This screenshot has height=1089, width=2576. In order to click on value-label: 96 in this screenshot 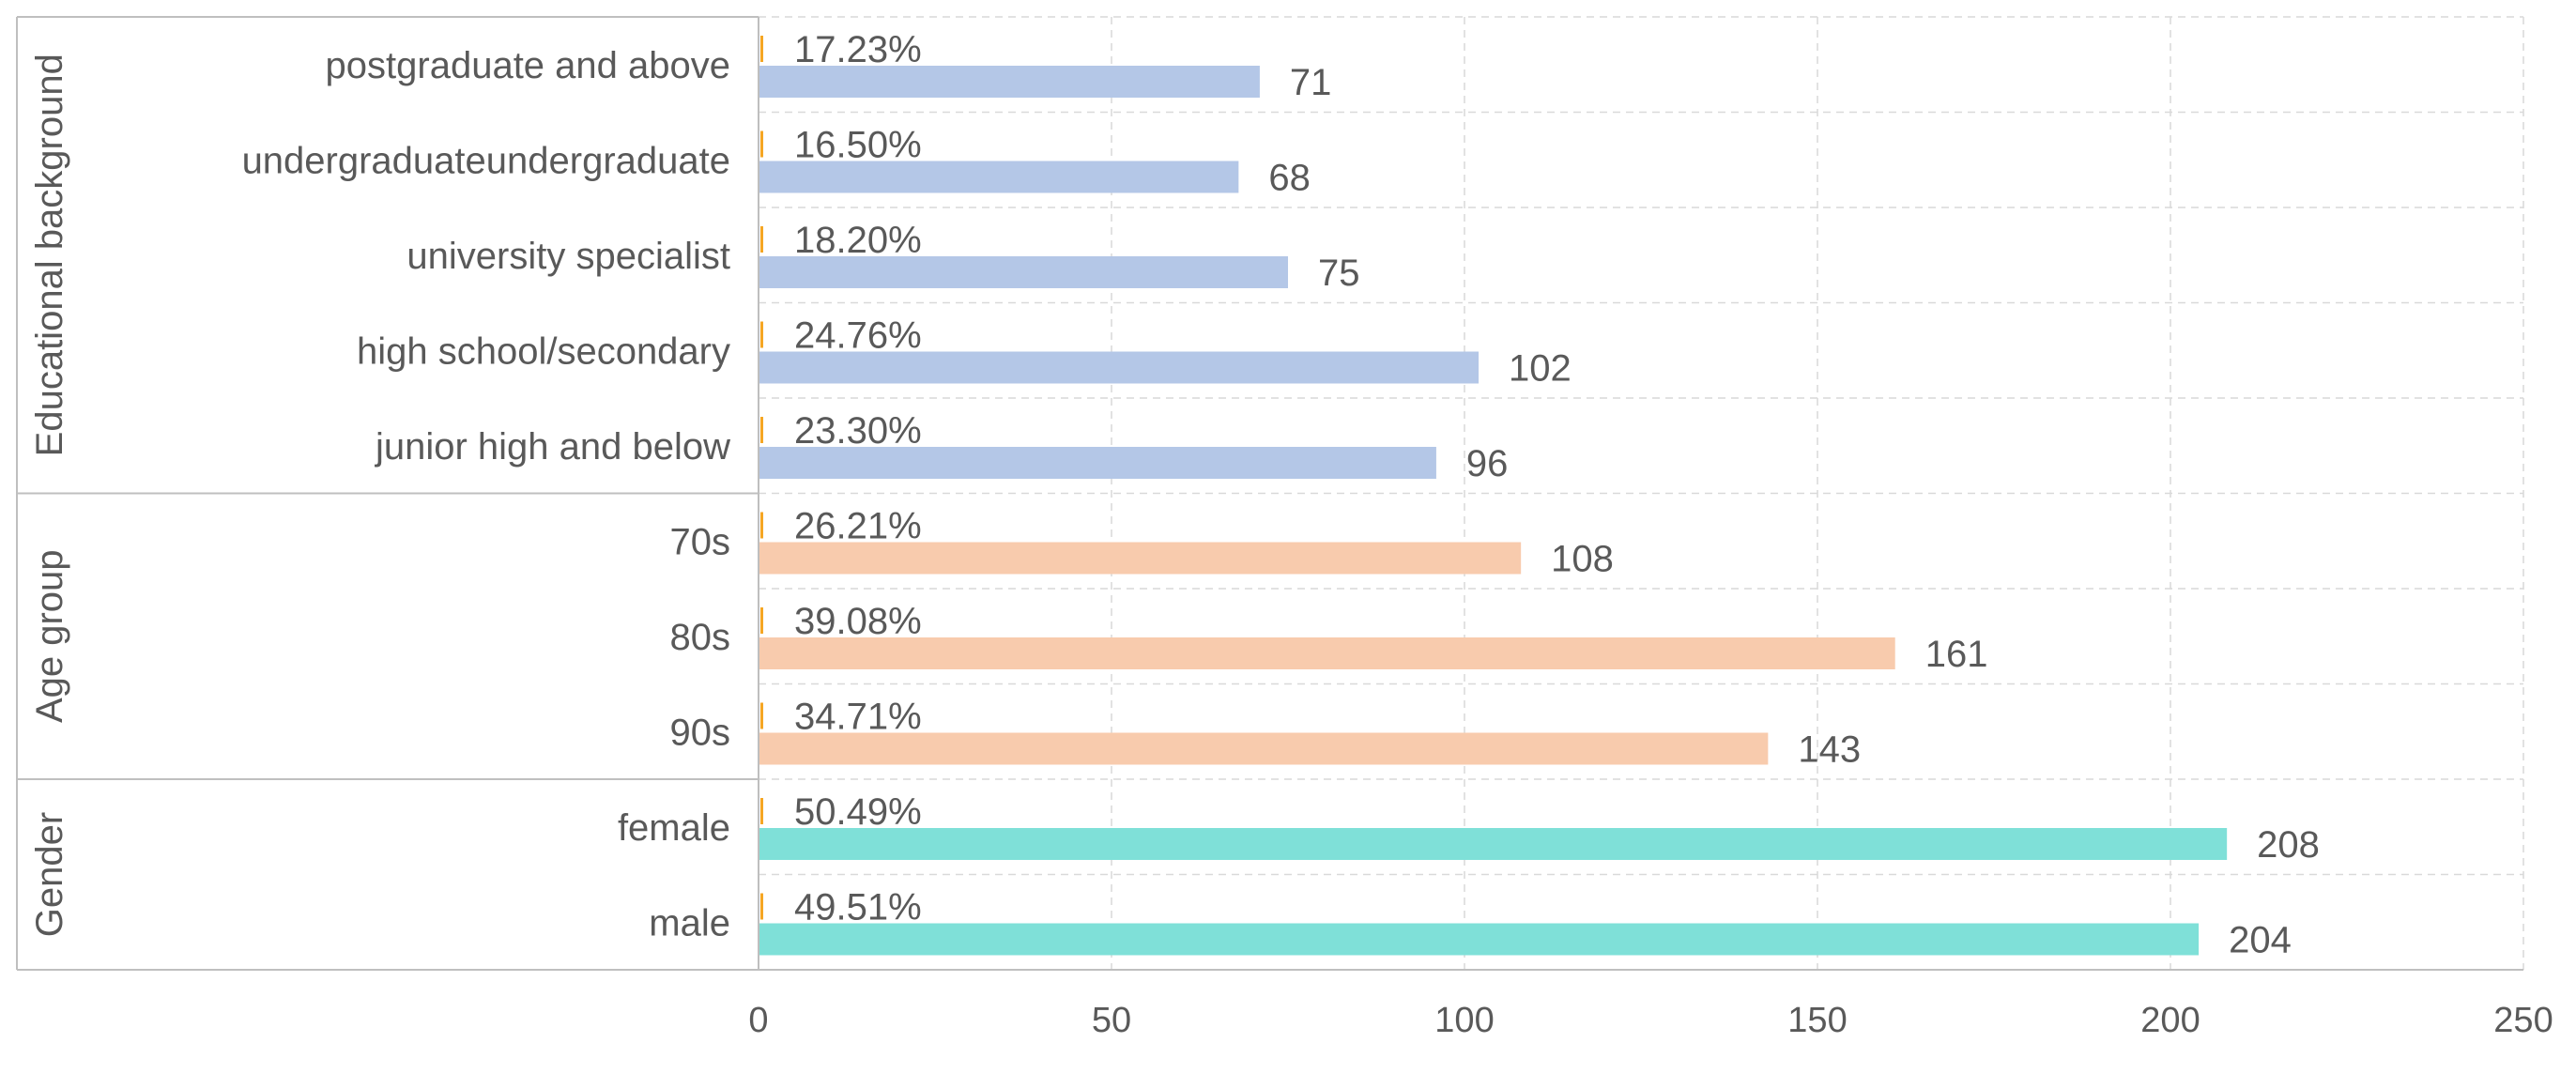, I will do `click(1488, 463)`.